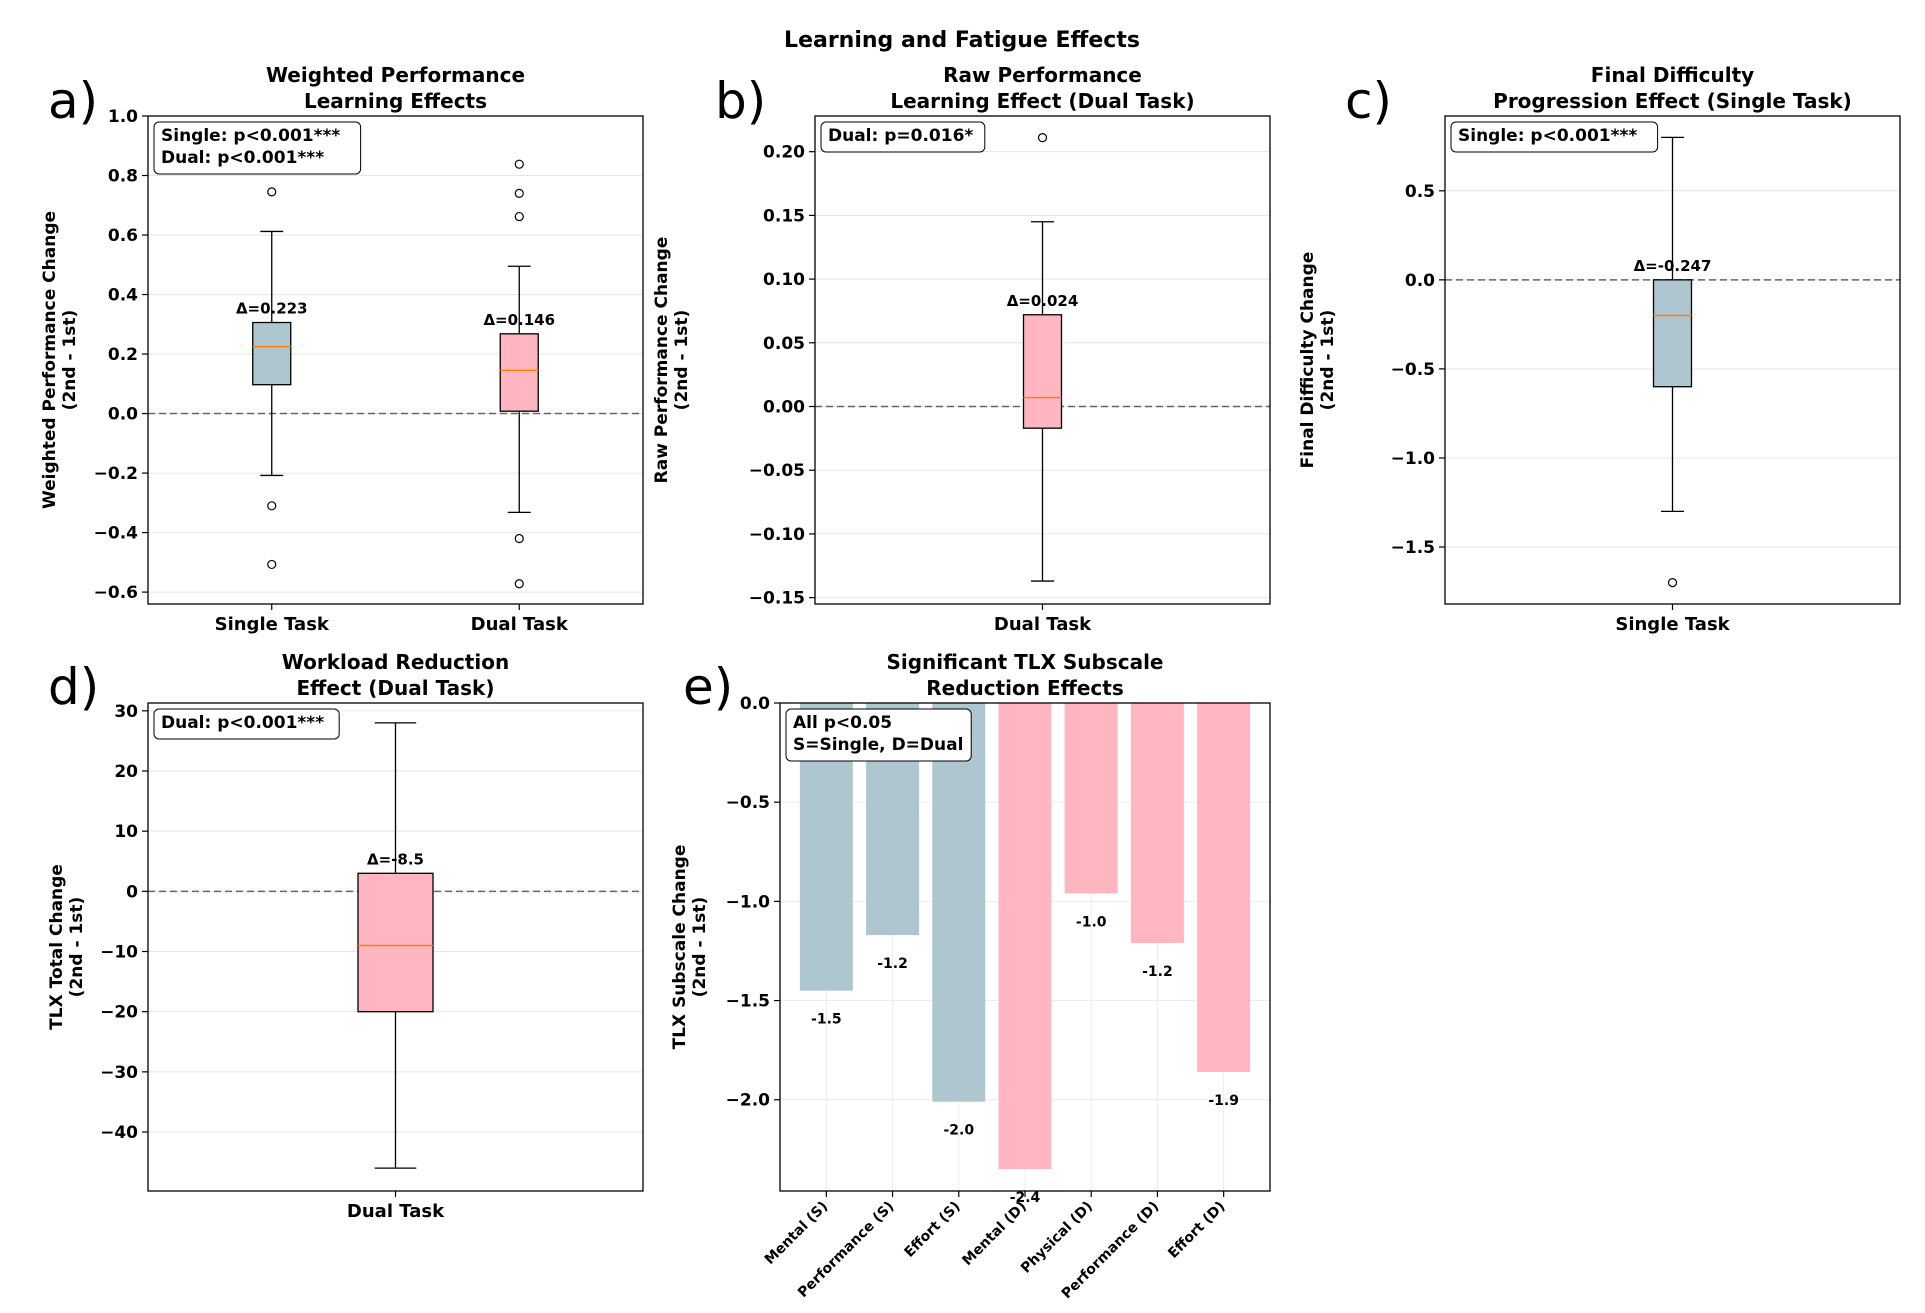  Describe the element at coordinates (878, 745) in the screenshot. I see `p5-annotation-line: S=Single, D=Dual` at that location.